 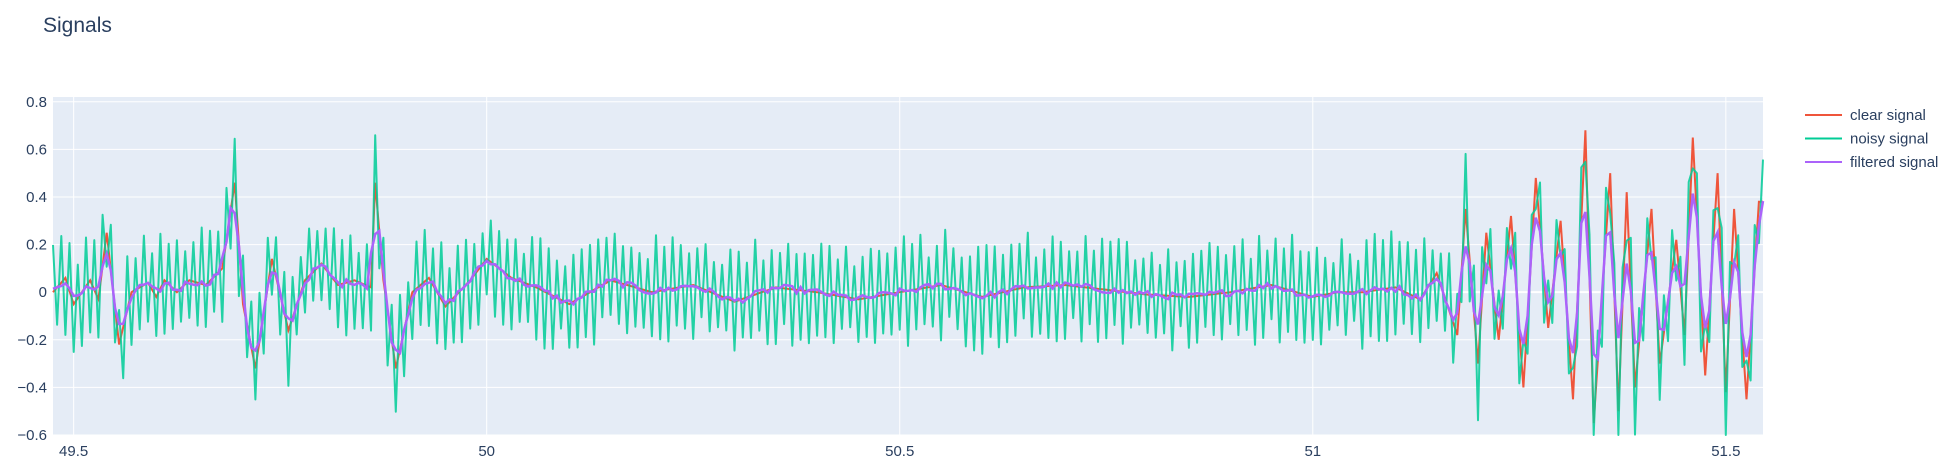 What do you see at coordinates (36, 197) in the screenshot?
I see `y-tick-label: 0.4` at bounding box center [36, 197].